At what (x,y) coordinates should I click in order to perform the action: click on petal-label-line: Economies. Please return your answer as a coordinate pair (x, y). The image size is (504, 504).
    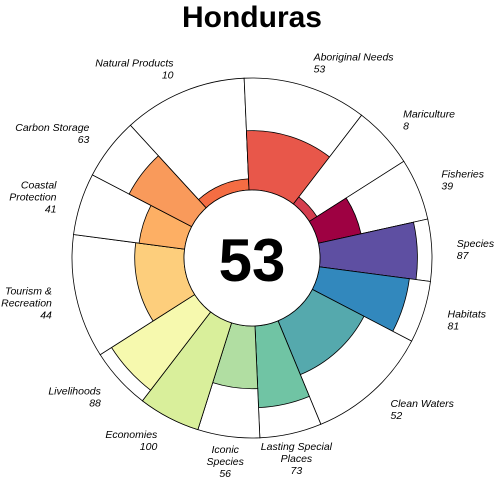
    Looking at the image, I should click on (131, 435).